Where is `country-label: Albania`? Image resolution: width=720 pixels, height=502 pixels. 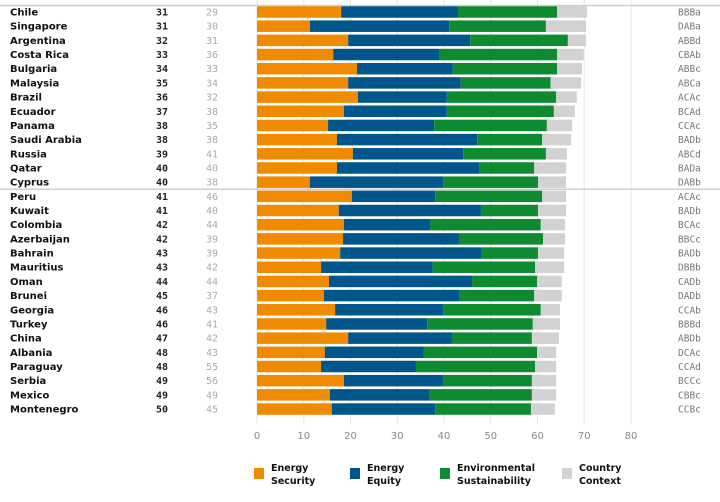 country-label: Albania is located at coordinates (31, 353).